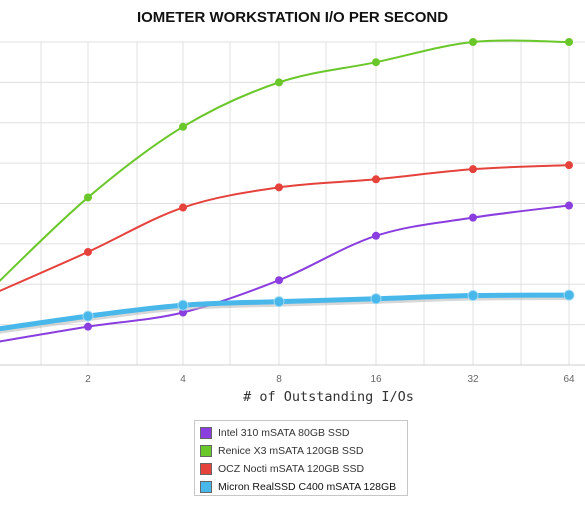 The width and height of the screenshot is (585, 526). Describe the element at coordinates (292, 17) in the screenshot. I see `chart-title: IOMETER WORKSTATION I/O PER SECOND` at that location.